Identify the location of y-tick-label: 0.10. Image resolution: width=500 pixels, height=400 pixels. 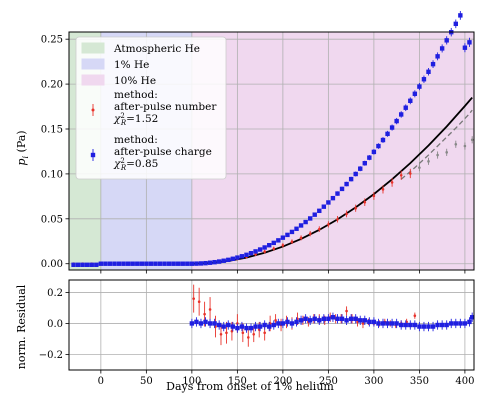
(52, 174).